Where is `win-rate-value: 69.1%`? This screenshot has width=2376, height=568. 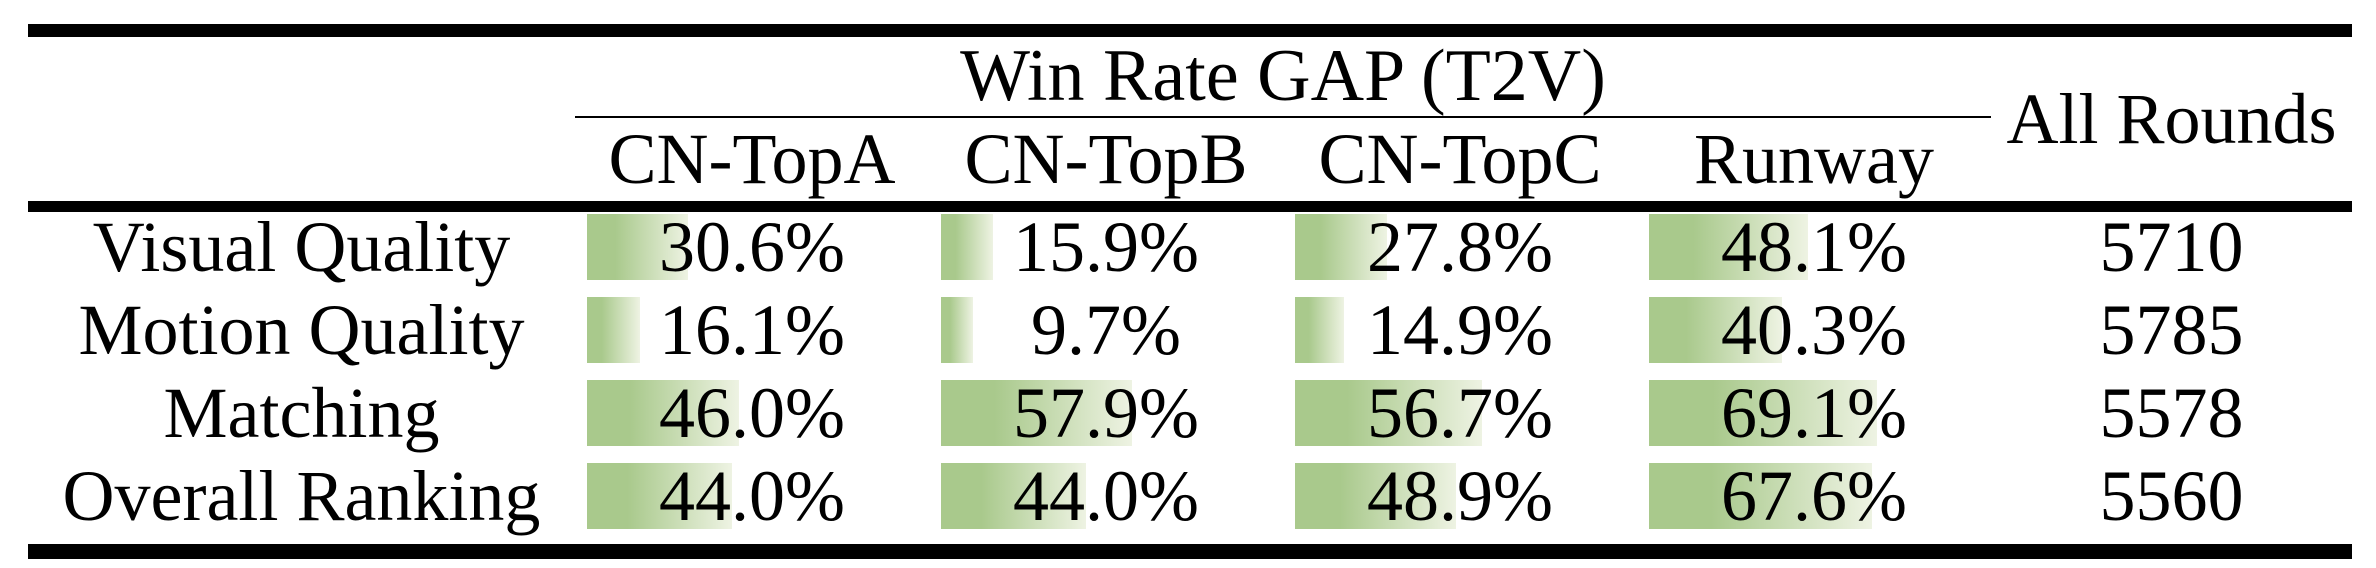
win-rate-value: 69.1% is located at coordinates (1814, 412).